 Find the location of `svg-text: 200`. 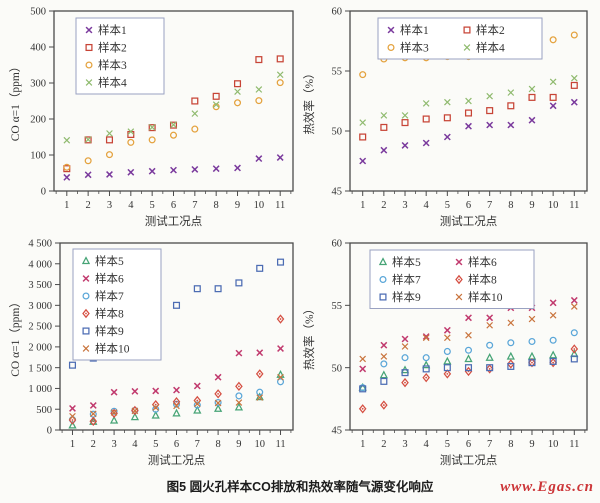

svg-text: 200 is located at coordinates (38, 120).